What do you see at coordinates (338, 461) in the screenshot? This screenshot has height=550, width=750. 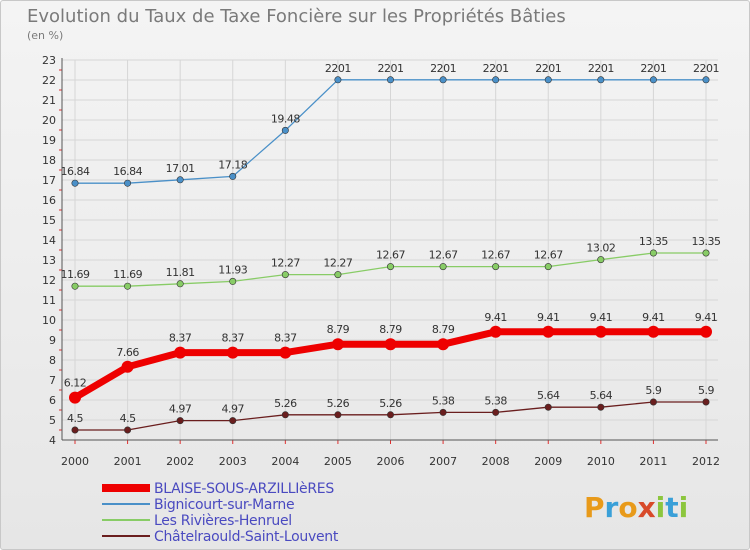 I see `x-tick-label-2005: 2005` at bounding box center [338, 461].